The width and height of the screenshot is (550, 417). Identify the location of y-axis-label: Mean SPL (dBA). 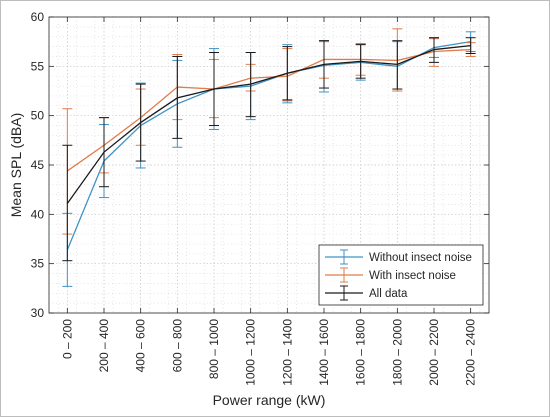
(16, 165).